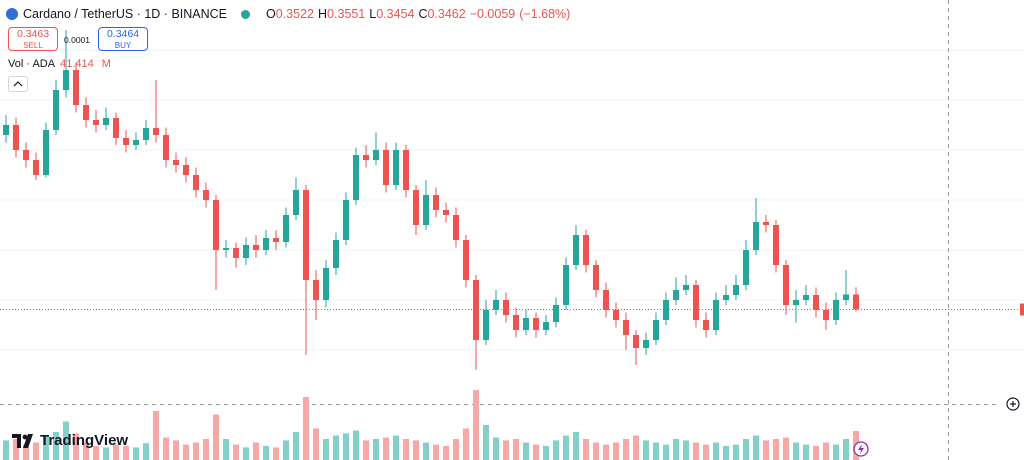 The image size is (1024, 460). Describe the element at coordinates (423, 14) in the screenshot. I see `ohlc-letter: C` at that location.